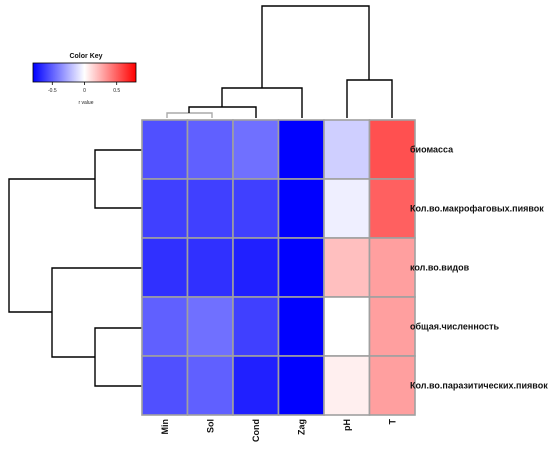 The image size is (558, 449). What do you see at coordinates (369, 98) in the screenshot?
I see `col-dendro-link-ph-t` at bounding box center [369, 98].